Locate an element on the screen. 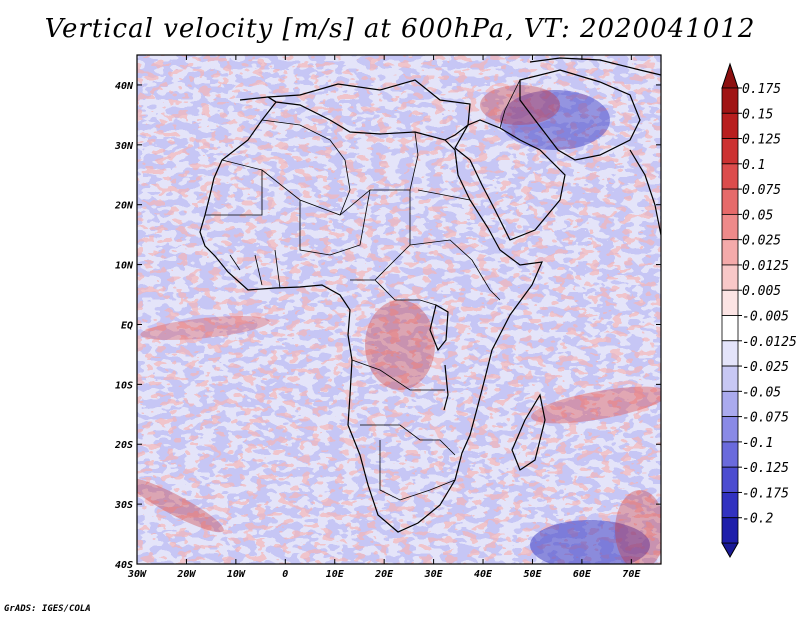  lat-tick-label: 30S is located at coordinates (123, 505).